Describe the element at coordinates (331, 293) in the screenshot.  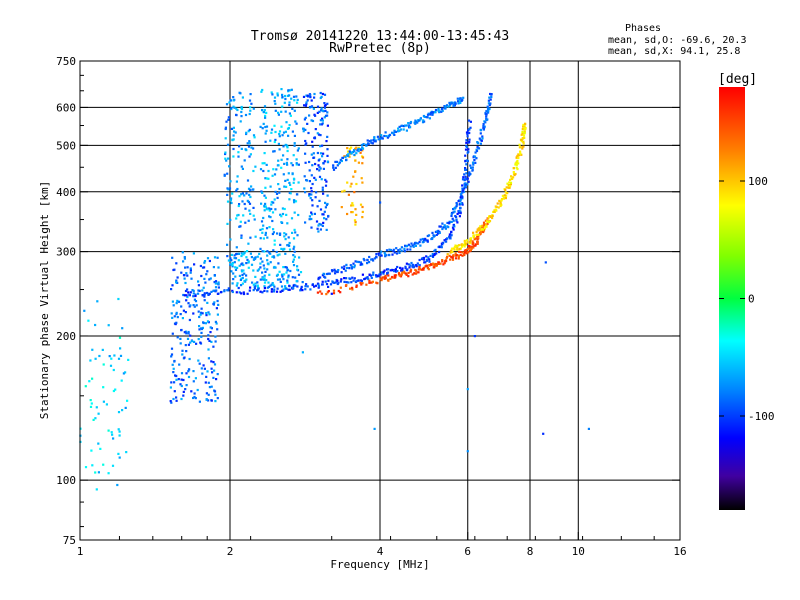
I see `isolated-point` at that location.